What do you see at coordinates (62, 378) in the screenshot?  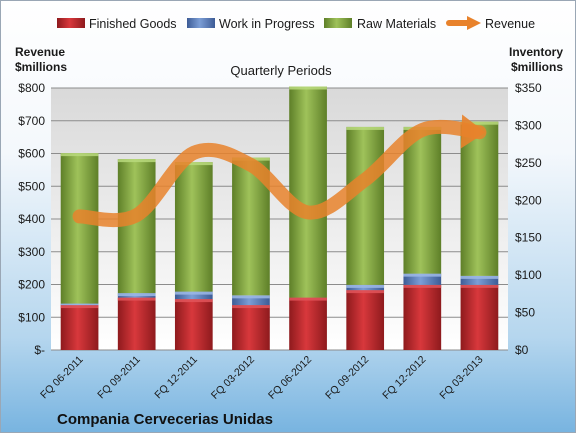 I see `category-label: FQ 06-2011` at bounding box center [62, 378].